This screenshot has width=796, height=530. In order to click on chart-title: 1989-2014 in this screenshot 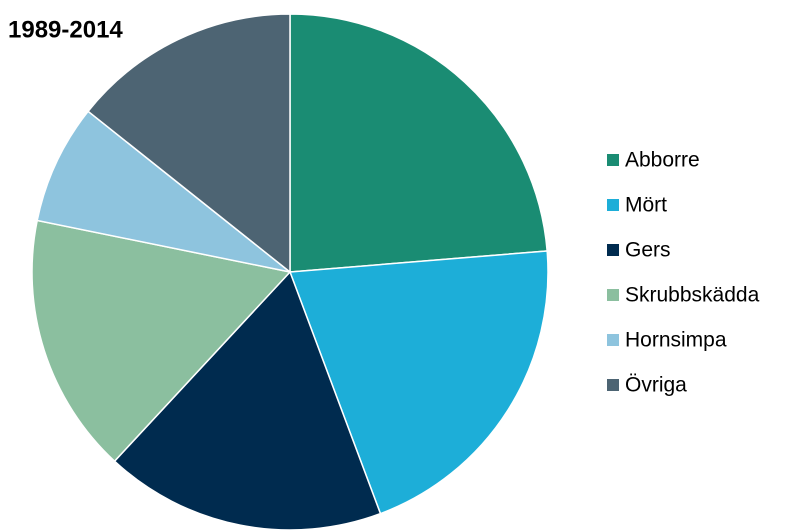, I will do `click(65, 29)`.